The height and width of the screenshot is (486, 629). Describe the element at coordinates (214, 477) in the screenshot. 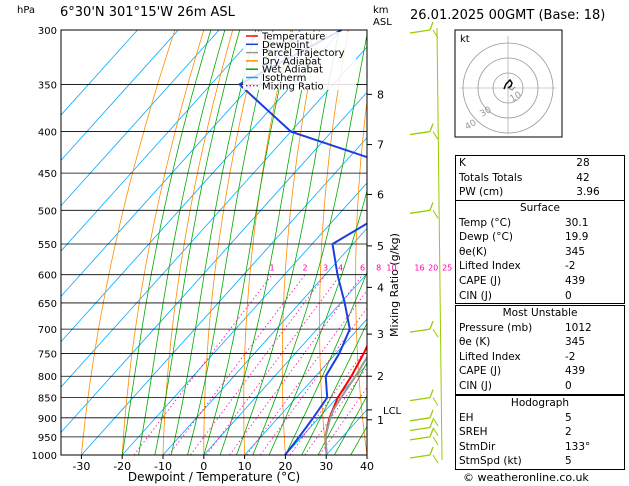

I see `x-axis-label: Dewpoint / Temperature (°C)` at that location.